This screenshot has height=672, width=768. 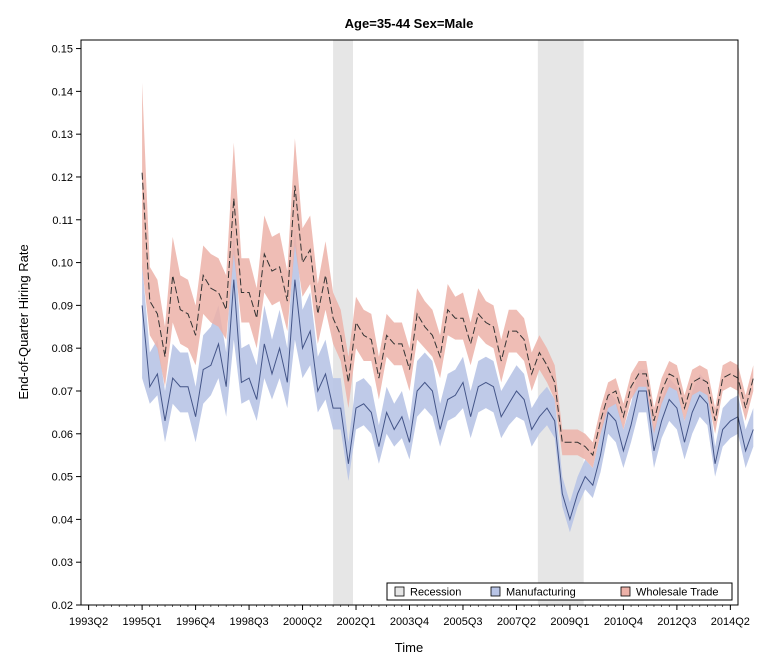 What do you see at coordinates (62, 50) in the screenshot?
I see `y-tick-label: 0.15` at bounding box center [62, 50].